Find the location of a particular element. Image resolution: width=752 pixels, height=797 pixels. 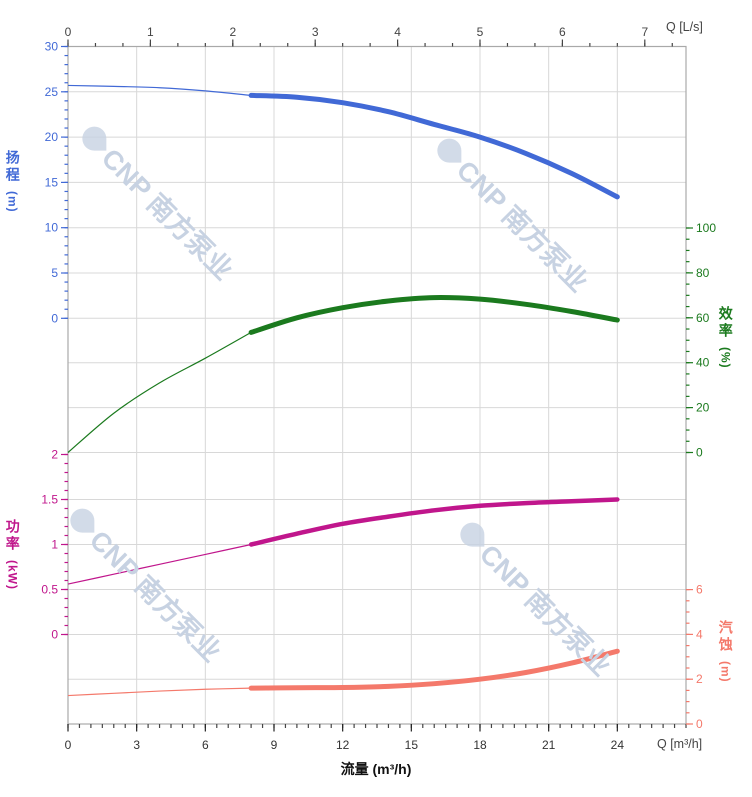

tick-label: 25 is located at coordinates (52, 92).